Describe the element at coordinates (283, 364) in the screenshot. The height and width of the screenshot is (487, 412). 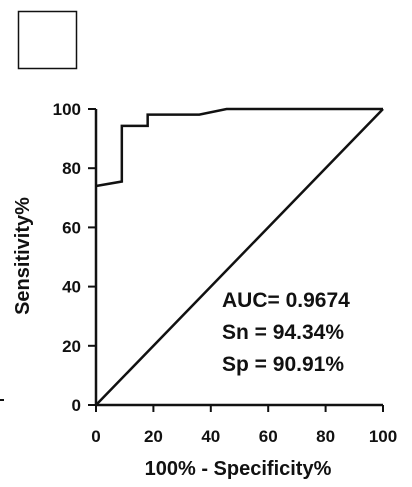
I see `specificity-annotation: Sp = 90.91%` at that location.